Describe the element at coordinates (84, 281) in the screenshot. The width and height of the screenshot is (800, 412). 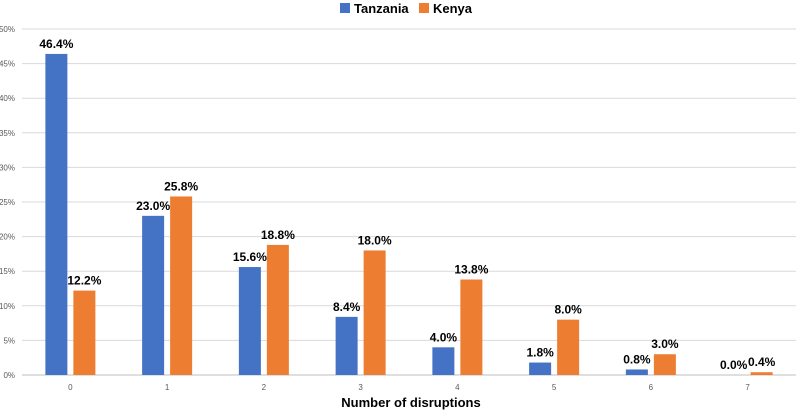
I see `data-label-kenya-0: 12.2%` at that location.